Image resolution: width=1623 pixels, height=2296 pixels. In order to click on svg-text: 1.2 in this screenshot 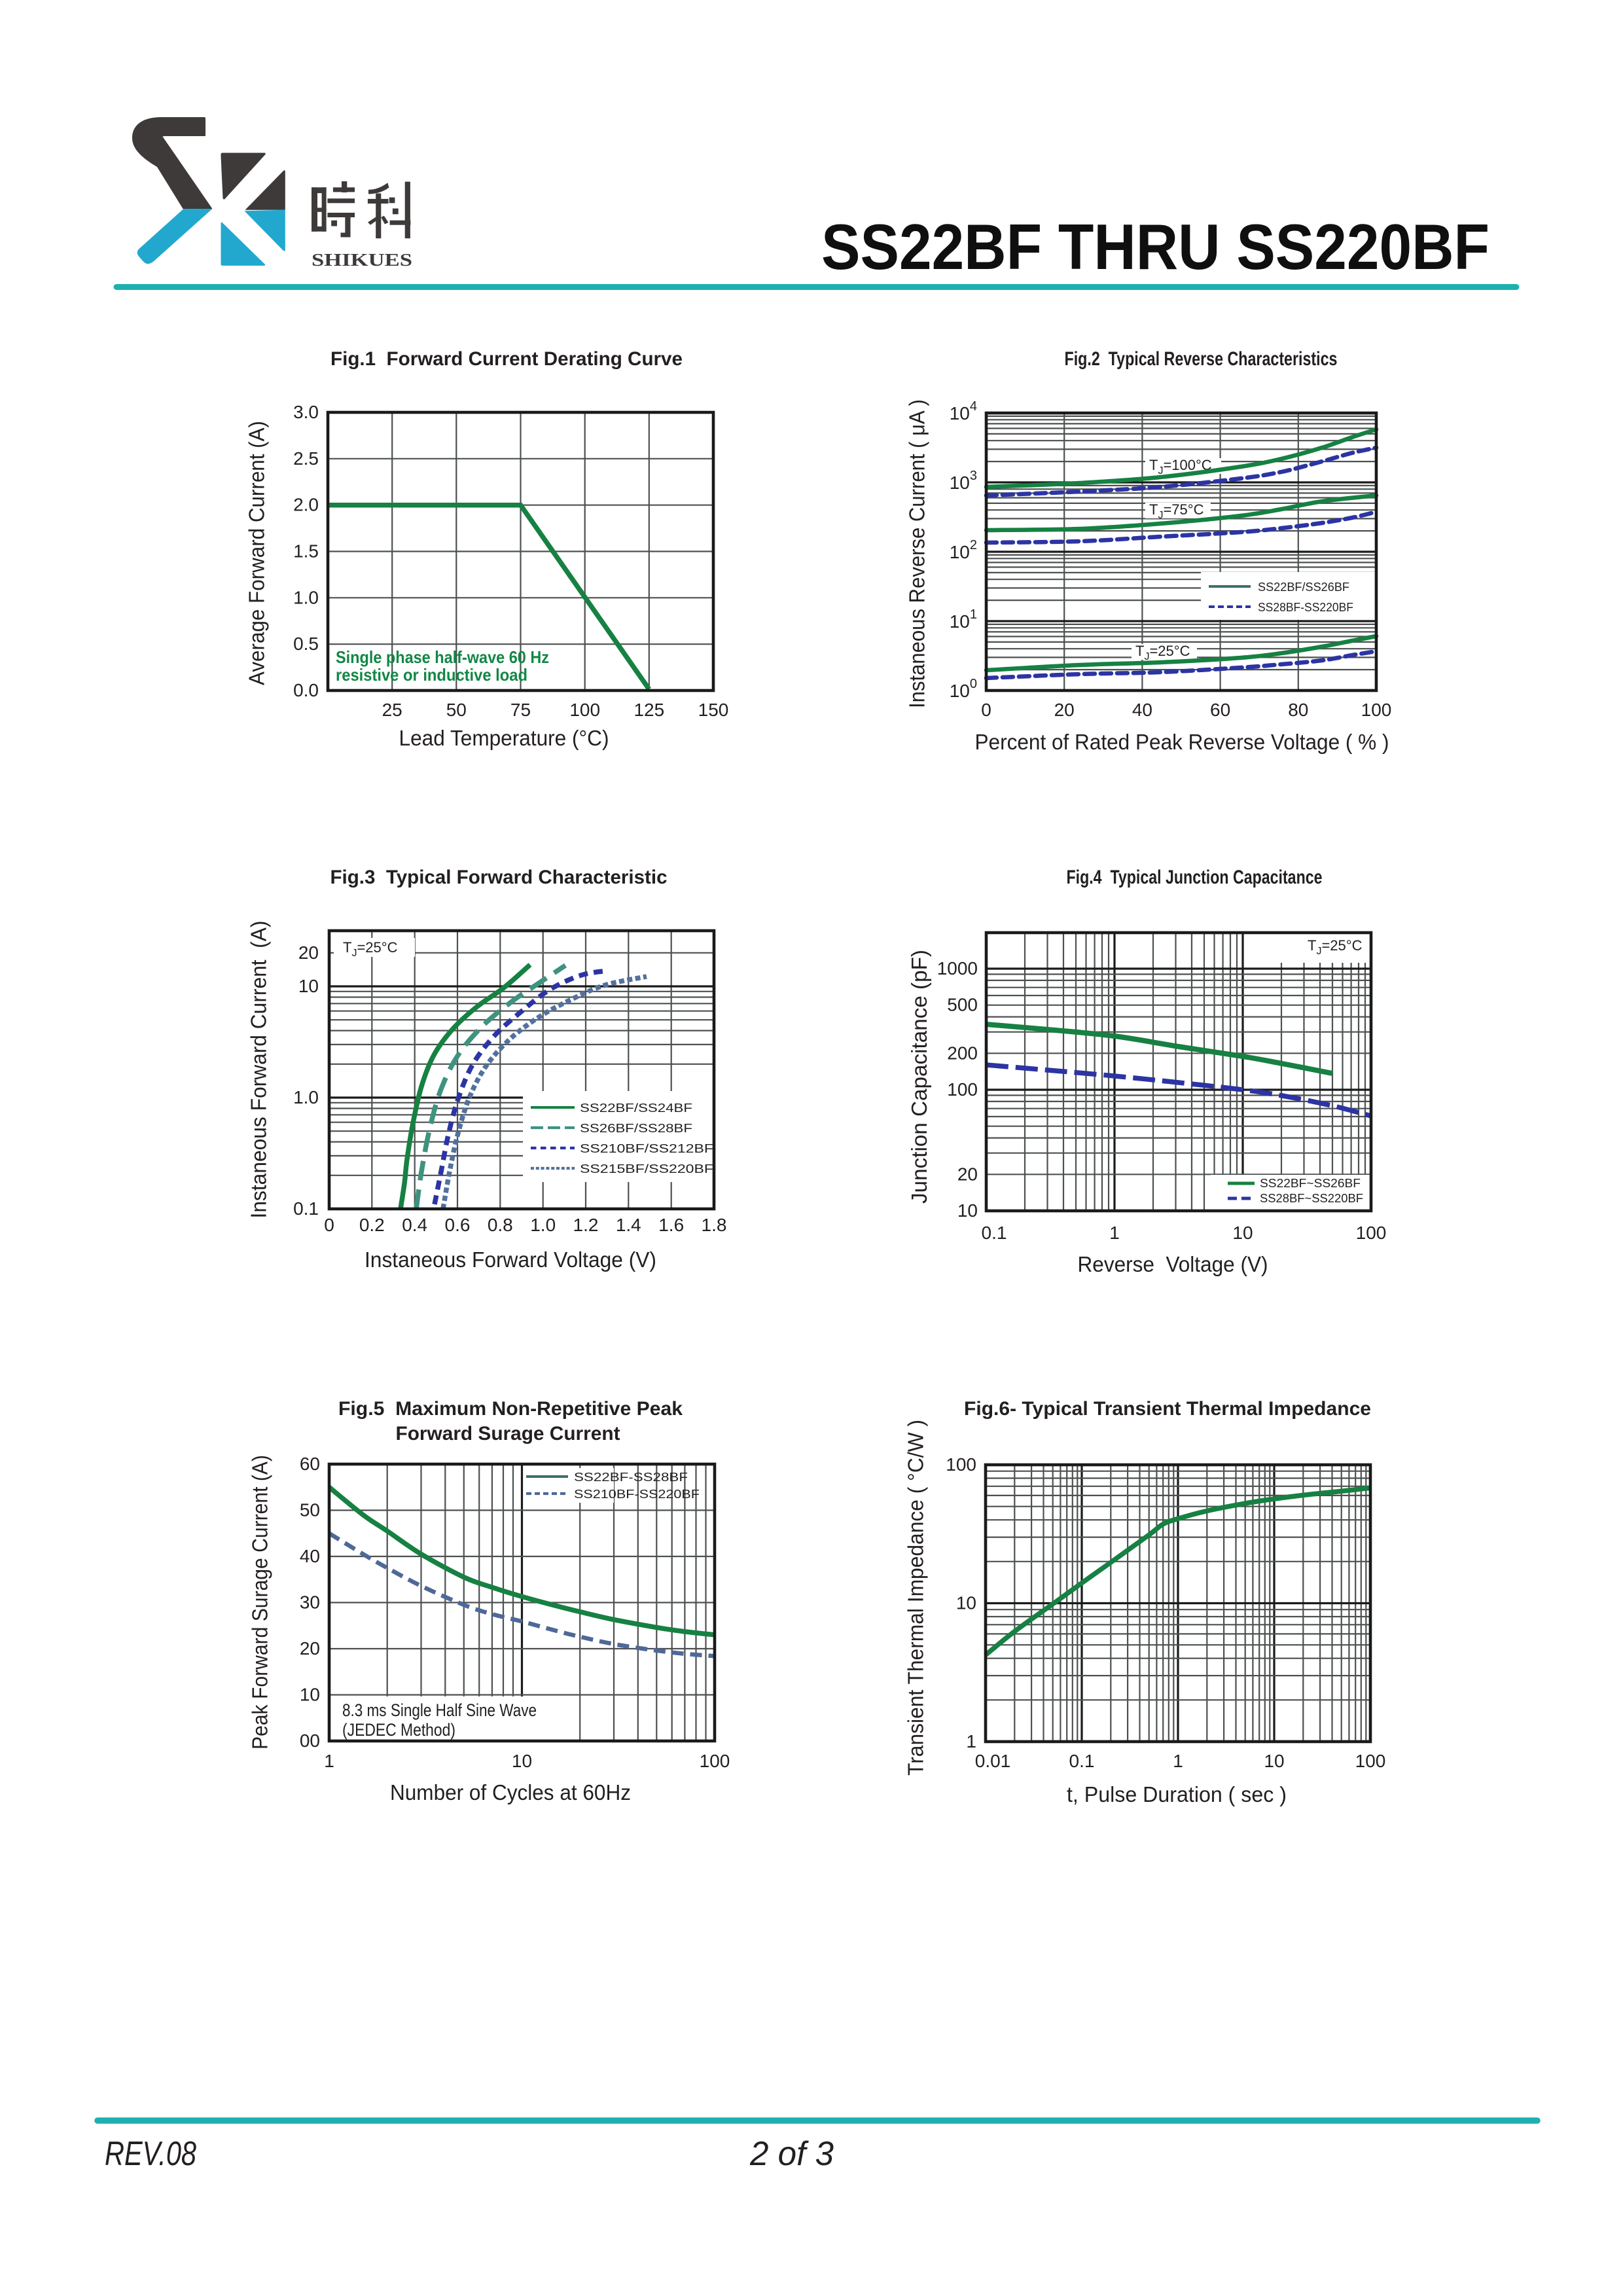, I will do `click(586, 1225)`.